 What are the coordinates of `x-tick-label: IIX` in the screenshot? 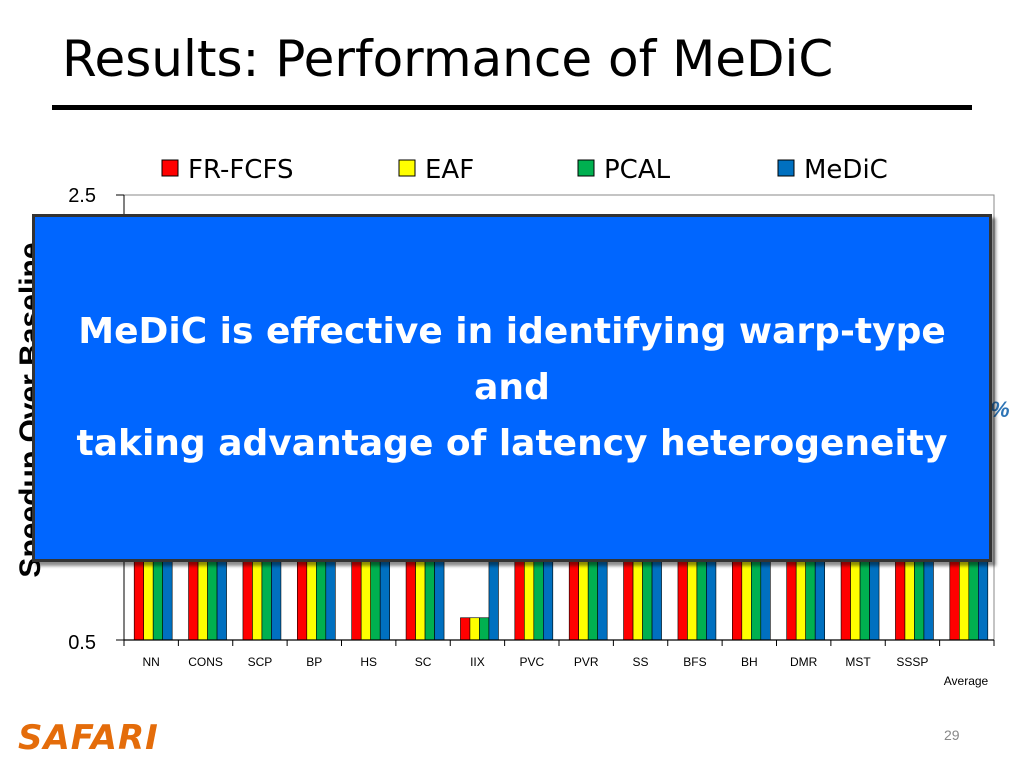 It's located at (477, 662).